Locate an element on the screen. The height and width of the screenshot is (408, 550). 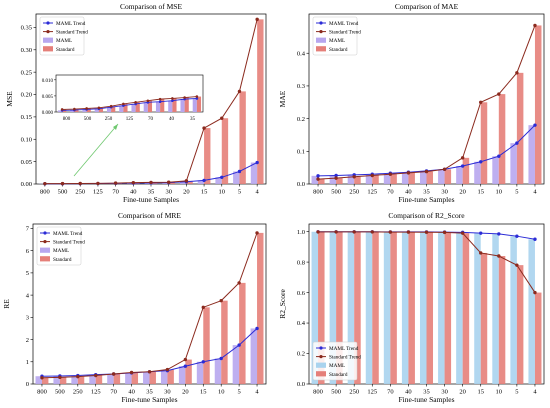
inset-x-tick-label: 35 is located at coordinates (193, 119).